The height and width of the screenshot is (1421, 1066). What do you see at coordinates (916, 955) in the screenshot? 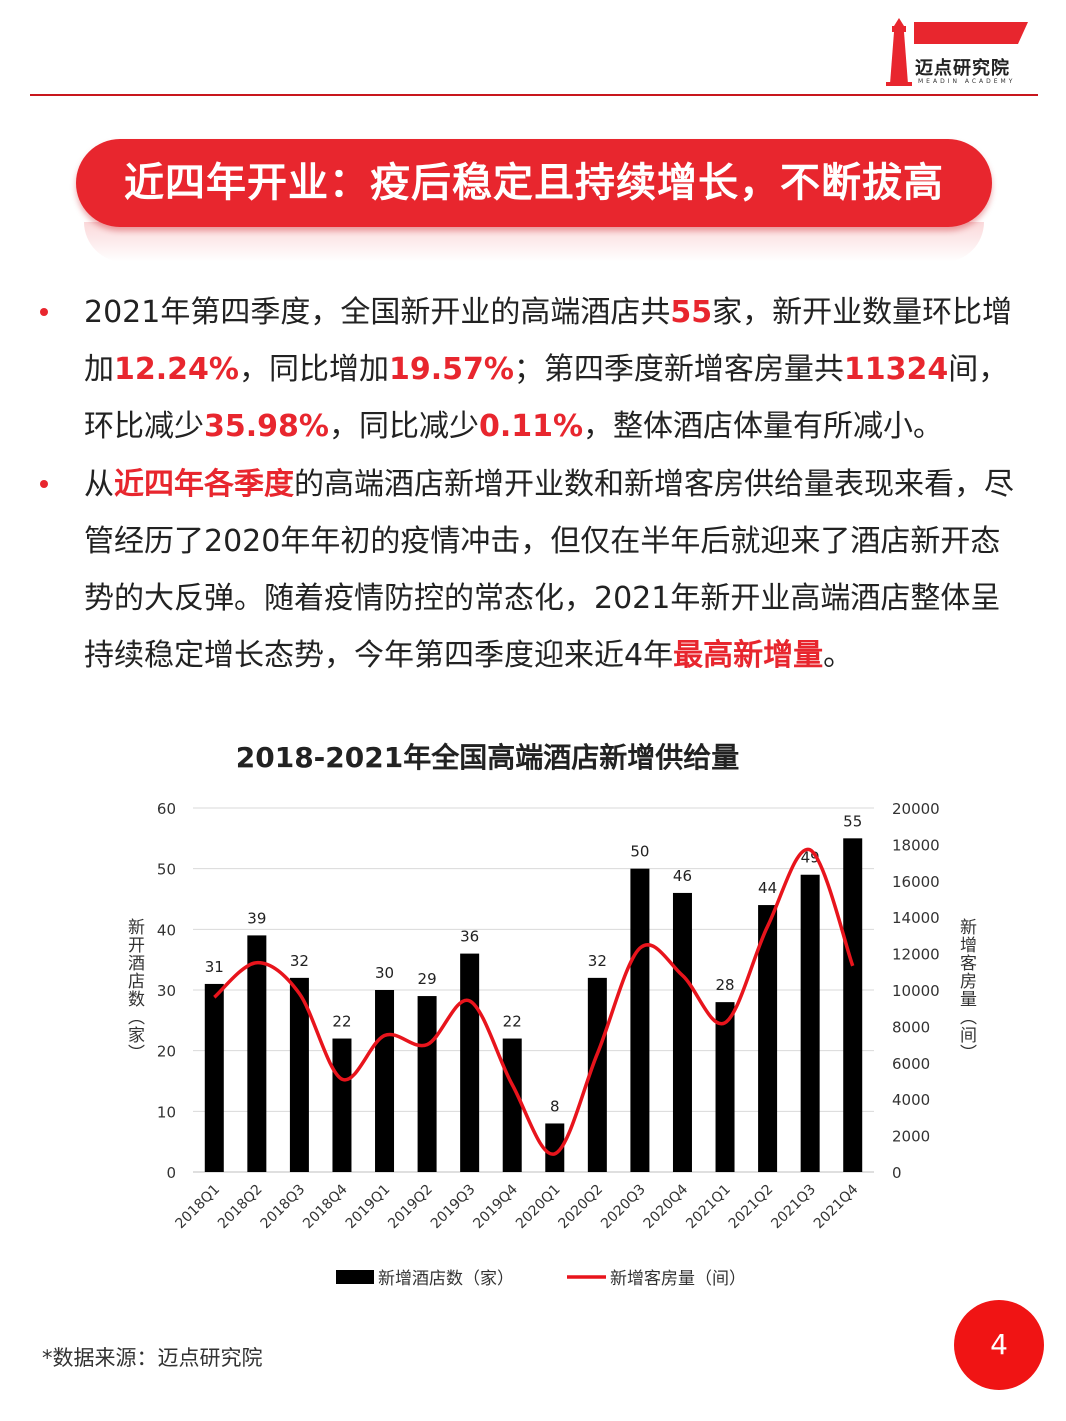
I see `right-tick-label: 12000` at bounding box center [916, 955].